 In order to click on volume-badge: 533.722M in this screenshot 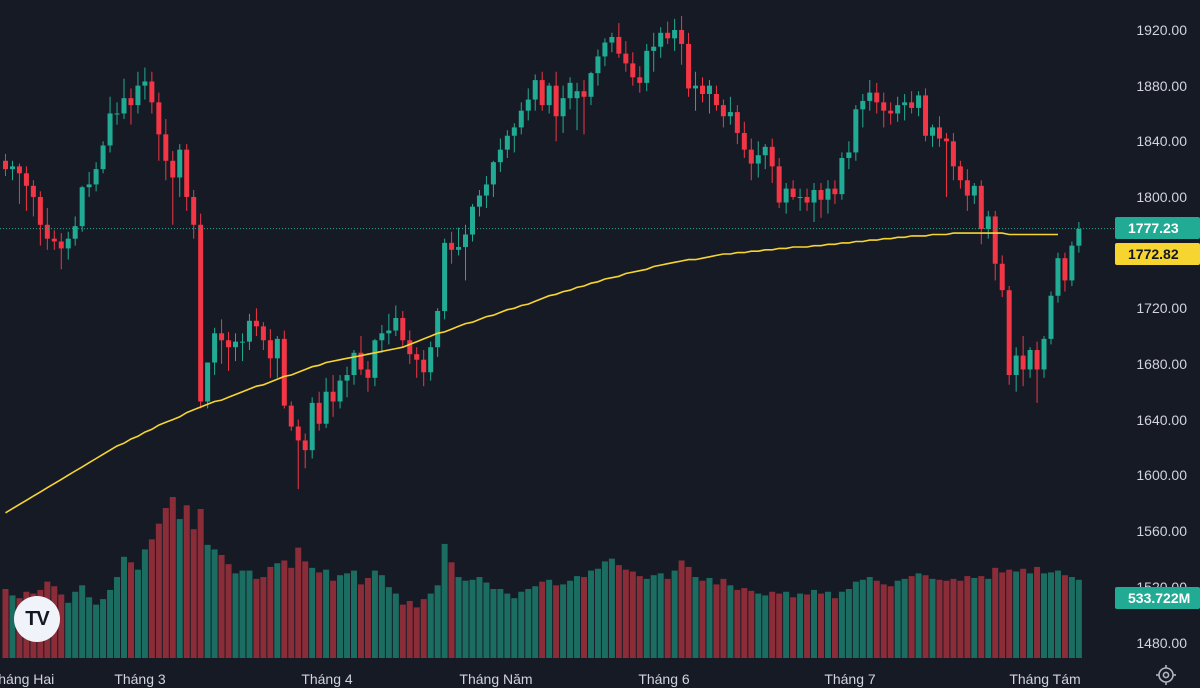, I will do `click(1157, 598)`.